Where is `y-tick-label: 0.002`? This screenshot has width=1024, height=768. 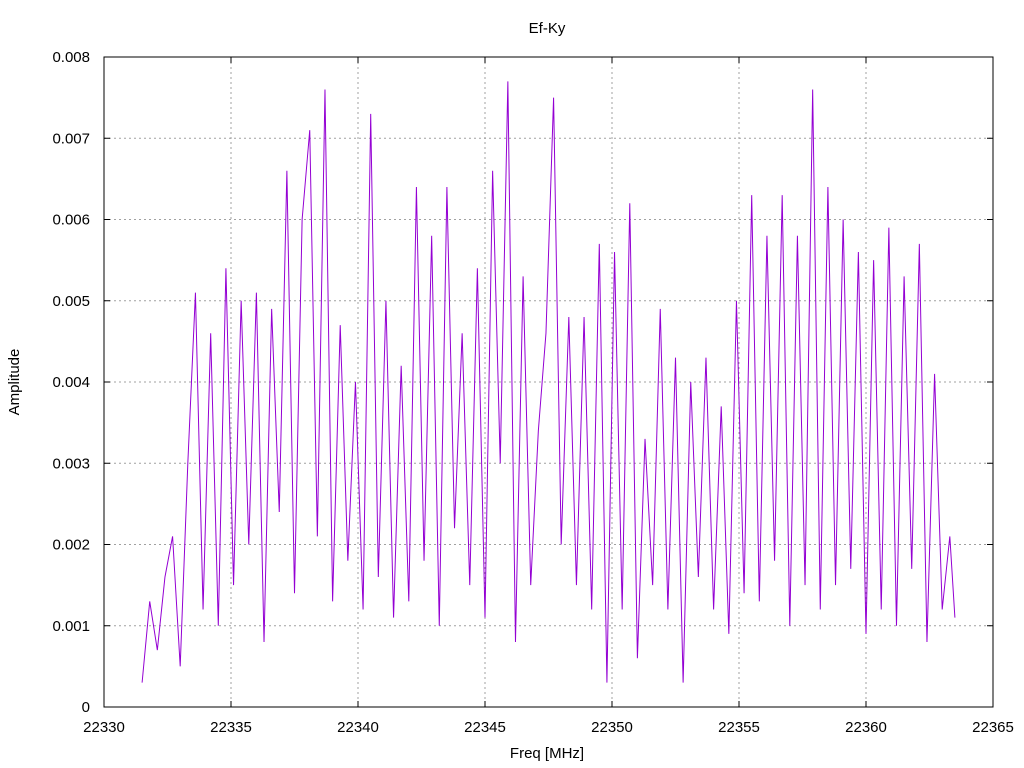
y-tick-label: 0.002 is located at coordinates (71, 545).